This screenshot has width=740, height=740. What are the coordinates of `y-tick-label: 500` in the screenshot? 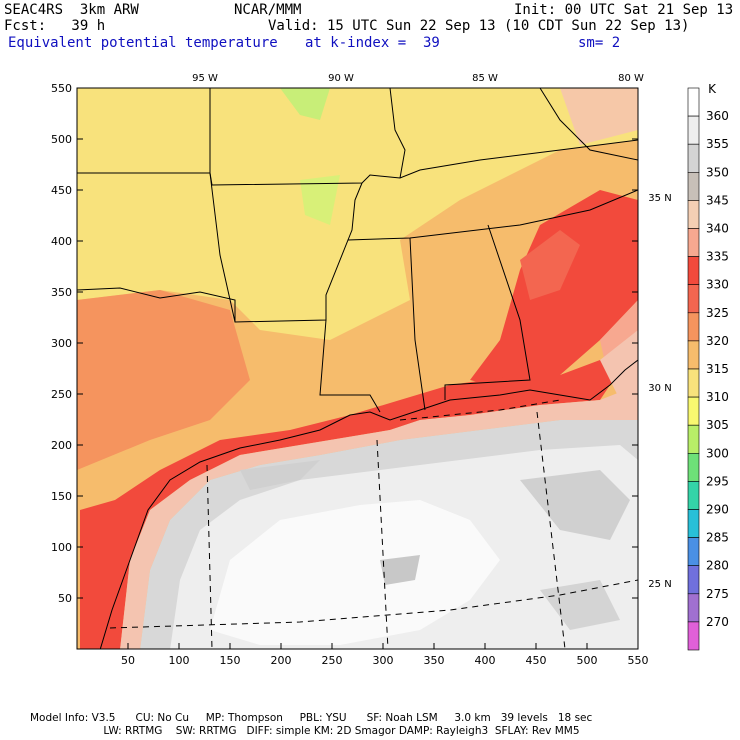 It's located at (61, 139).